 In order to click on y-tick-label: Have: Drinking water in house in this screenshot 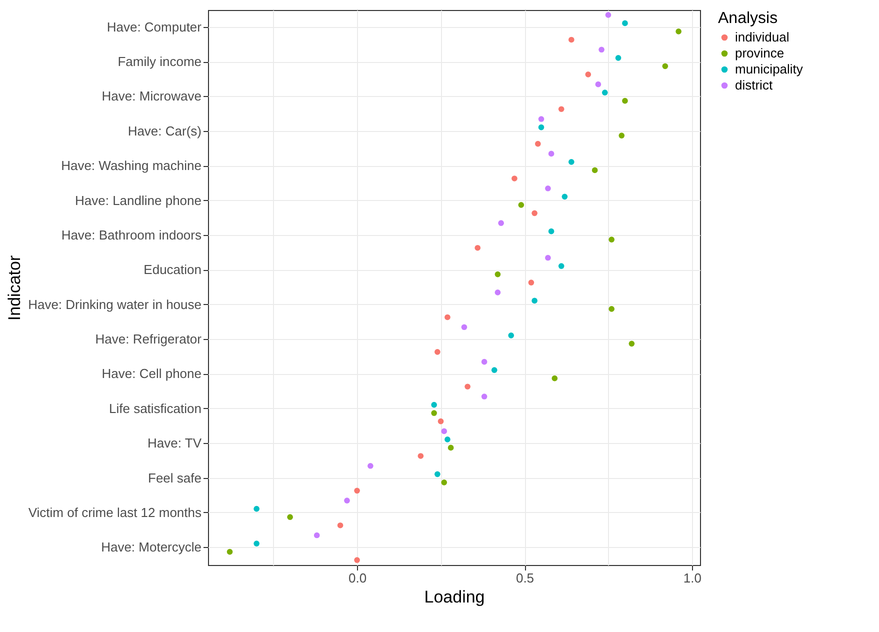, I will do `click(115, 304)`.